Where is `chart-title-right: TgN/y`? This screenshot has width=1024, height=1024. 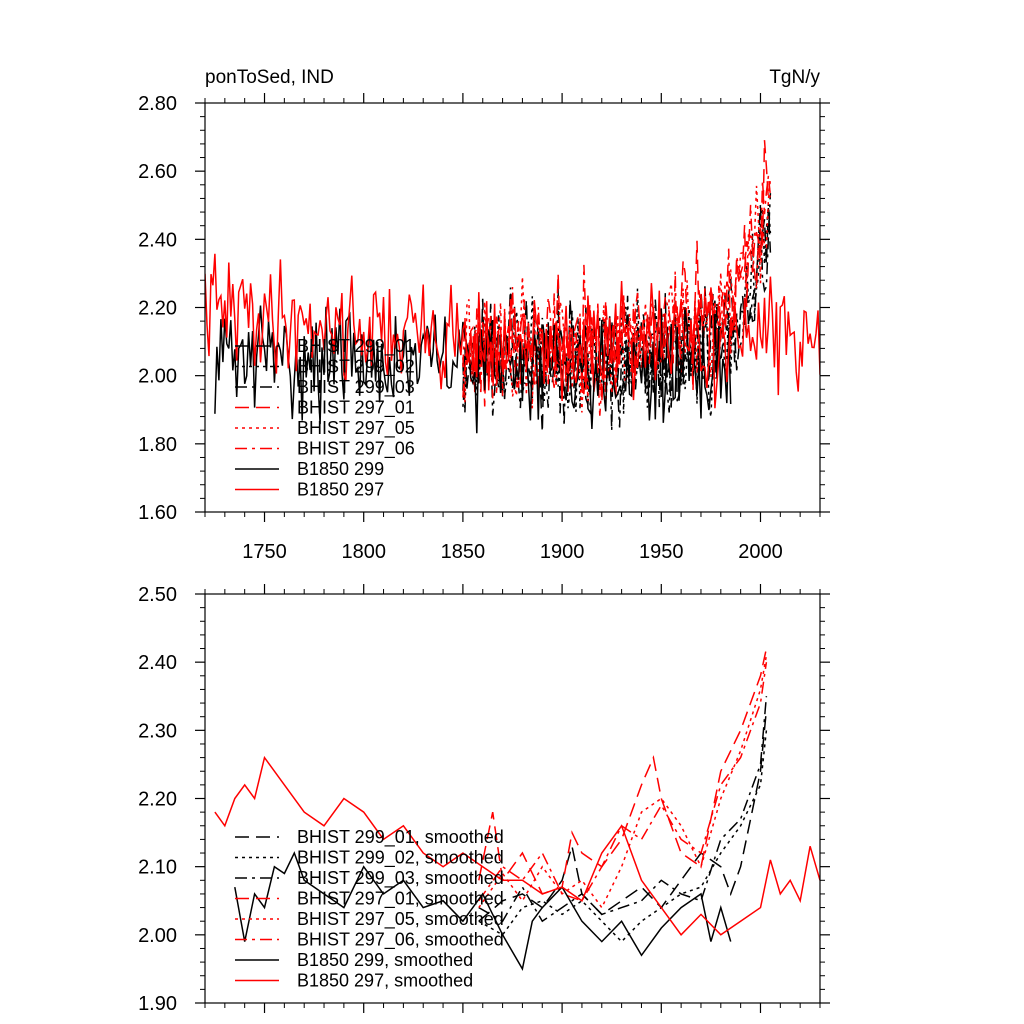
chart-title-right: TgN/y is located at coordinates (794, 77).